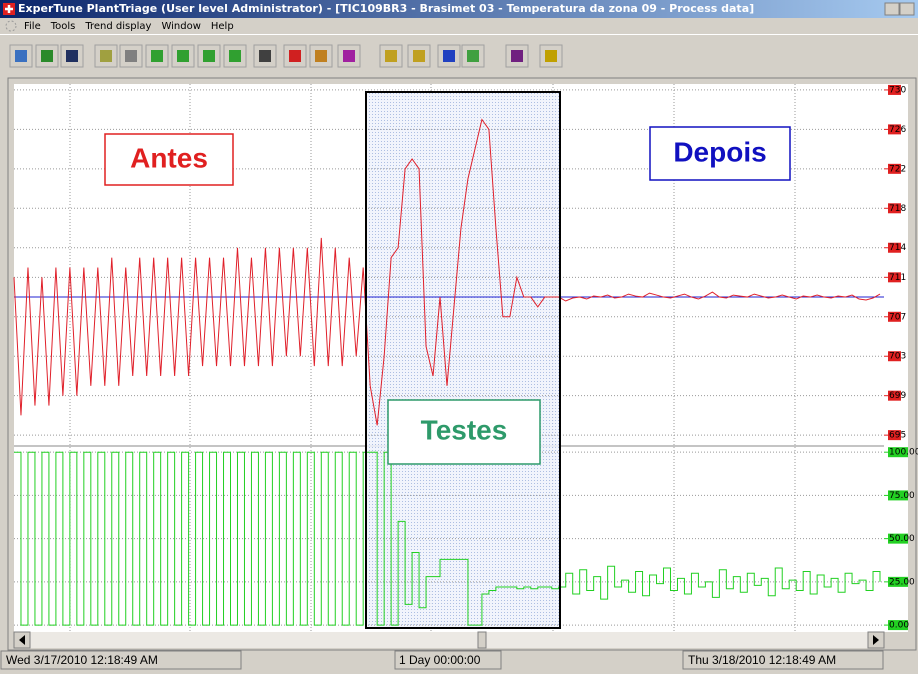  I want to click on y-tick-label: 75.00, so click(902, 496).